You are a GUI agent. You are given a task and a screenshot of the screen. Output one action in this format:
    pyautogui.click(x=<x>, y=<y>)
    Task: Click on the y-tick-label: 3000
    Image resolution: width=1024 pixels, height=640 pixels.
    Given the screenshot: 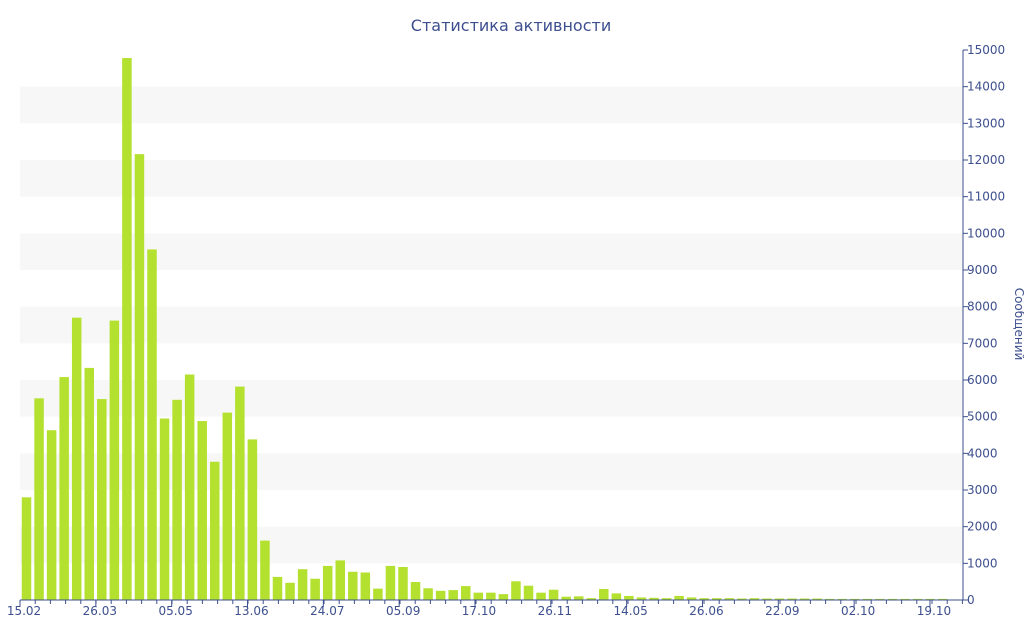 What is the action you would take?
    pyautogui.click(x=982, y=490)
    